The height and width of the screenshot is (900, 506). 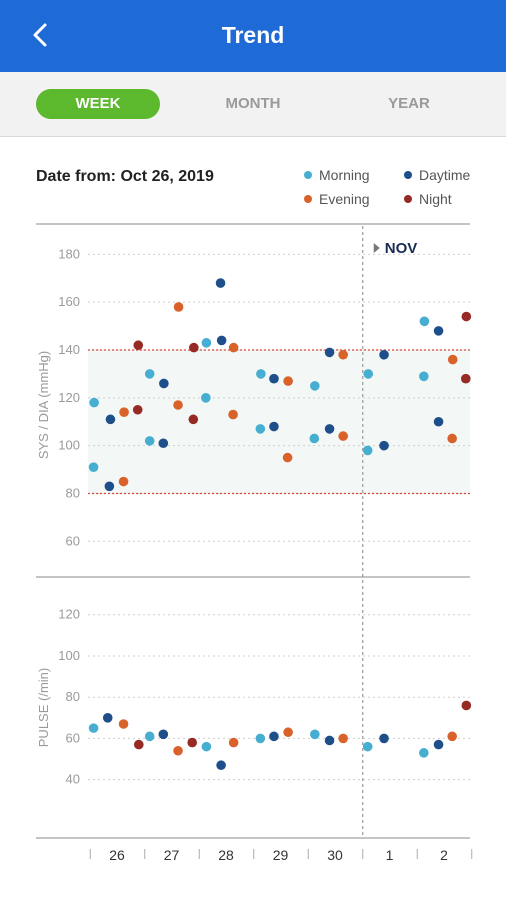 What do you see at coordinates (69, 301) in the screenshot?
I see `bp-ytick-160: 160` at bounding box center [69, 301].